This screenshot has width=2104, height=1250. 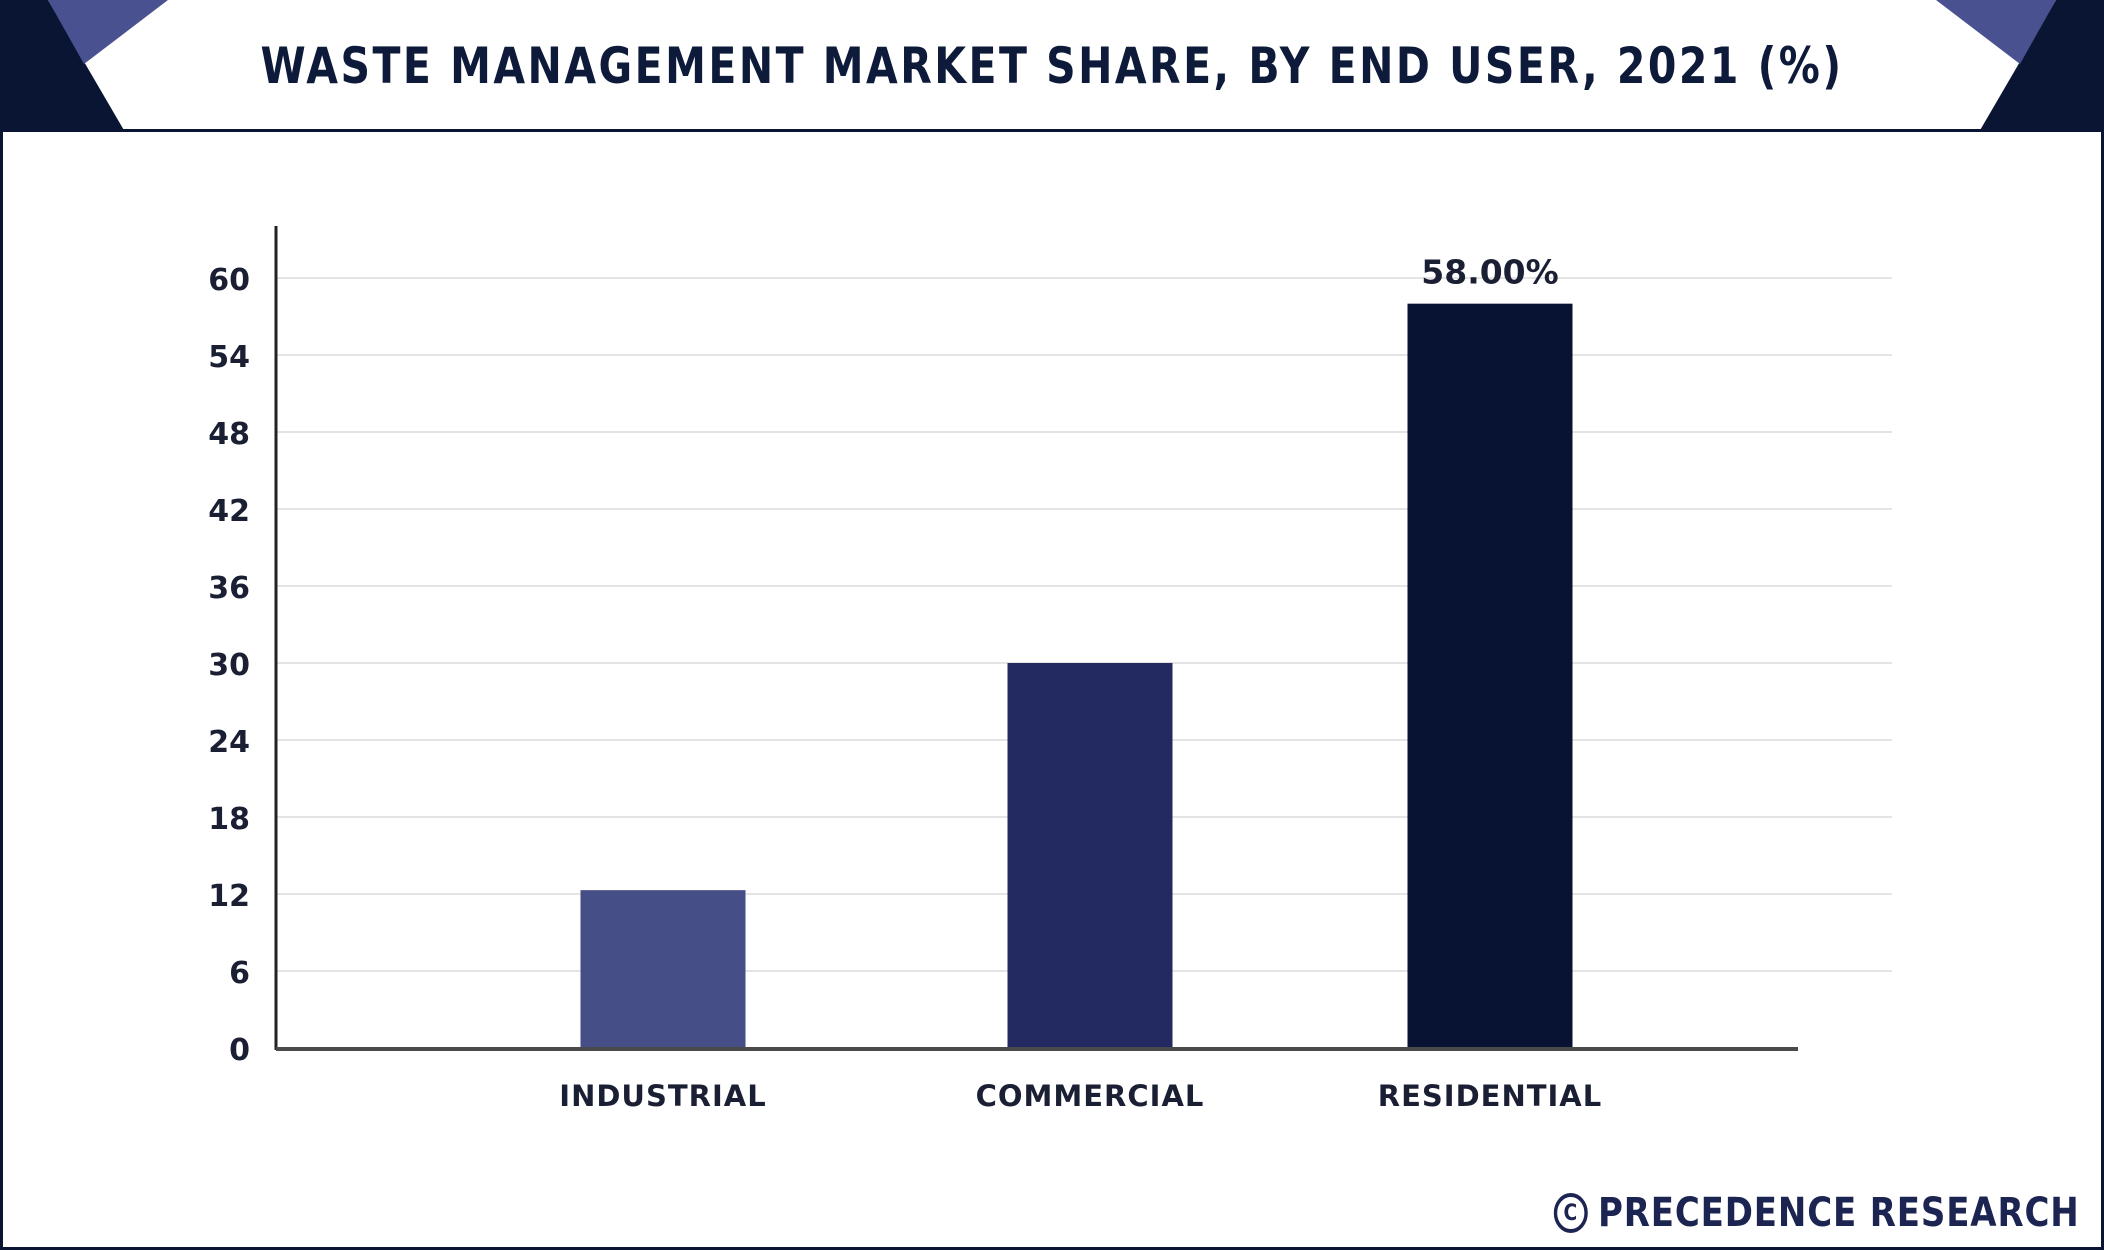 I want to click on y-tick-label: 0, so click(x=239, y=1050).